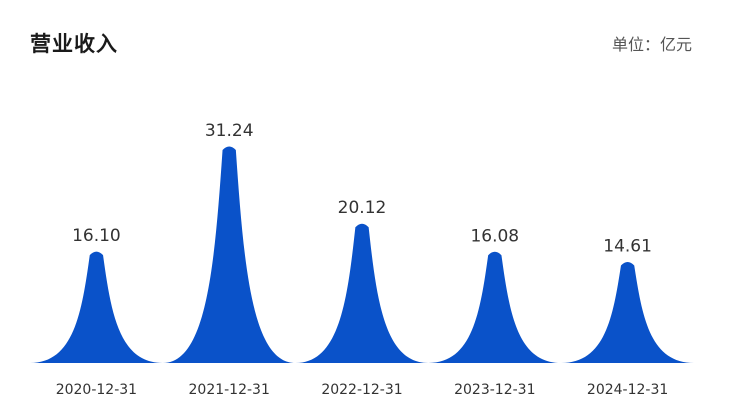 The image size is (736, 409). I want to click on data-label-2021-12-31: 31.24, so click(229, 131).